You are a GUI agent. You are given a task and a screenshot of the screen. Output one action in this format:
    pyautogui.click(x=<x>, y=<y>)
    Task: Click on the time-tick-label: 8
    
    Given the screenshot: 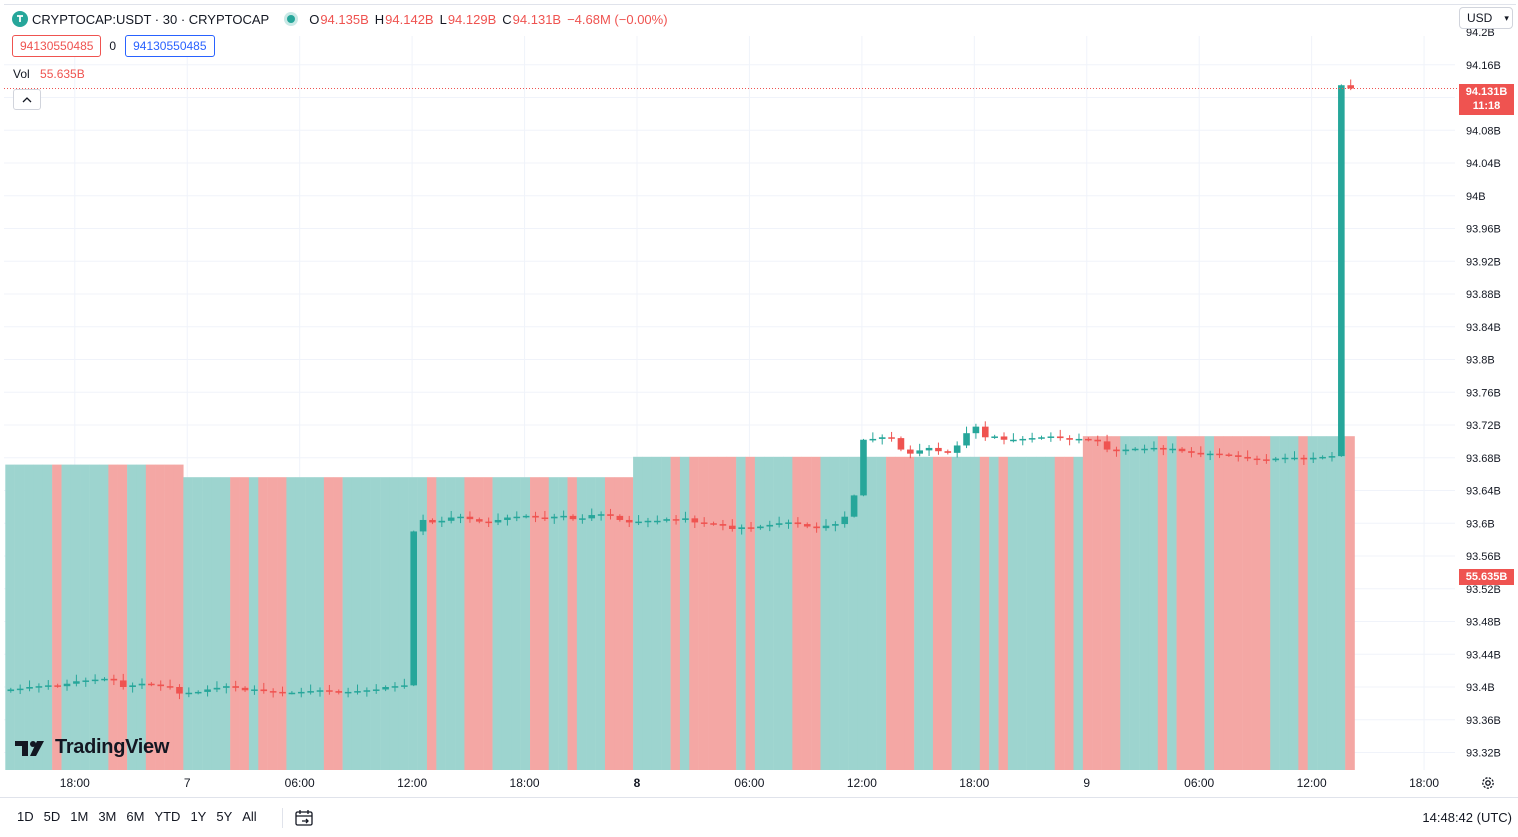 What is the action you would take?
    pyautogui.click(x=637, y=783)
    